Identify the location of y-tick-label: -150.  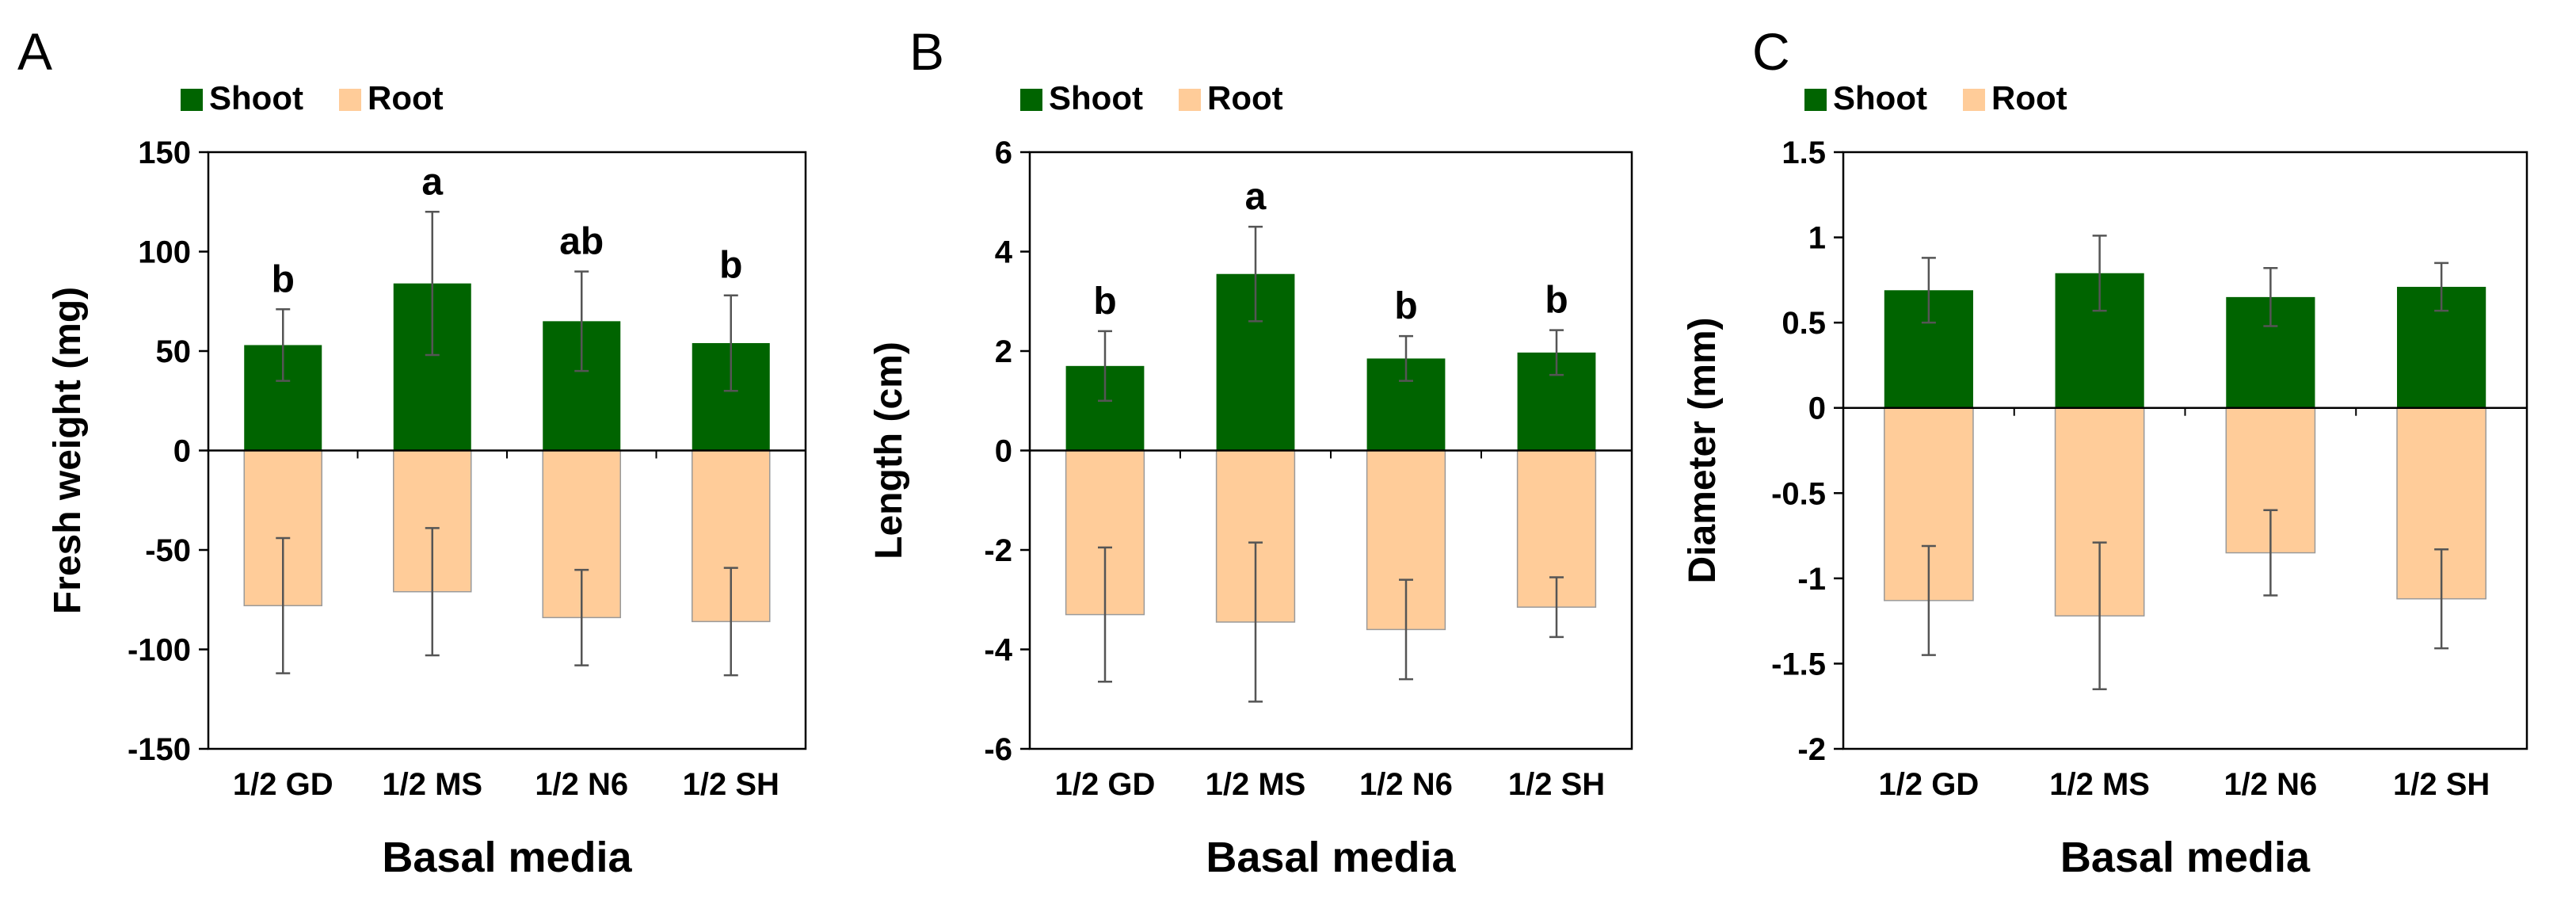
(160, 749).